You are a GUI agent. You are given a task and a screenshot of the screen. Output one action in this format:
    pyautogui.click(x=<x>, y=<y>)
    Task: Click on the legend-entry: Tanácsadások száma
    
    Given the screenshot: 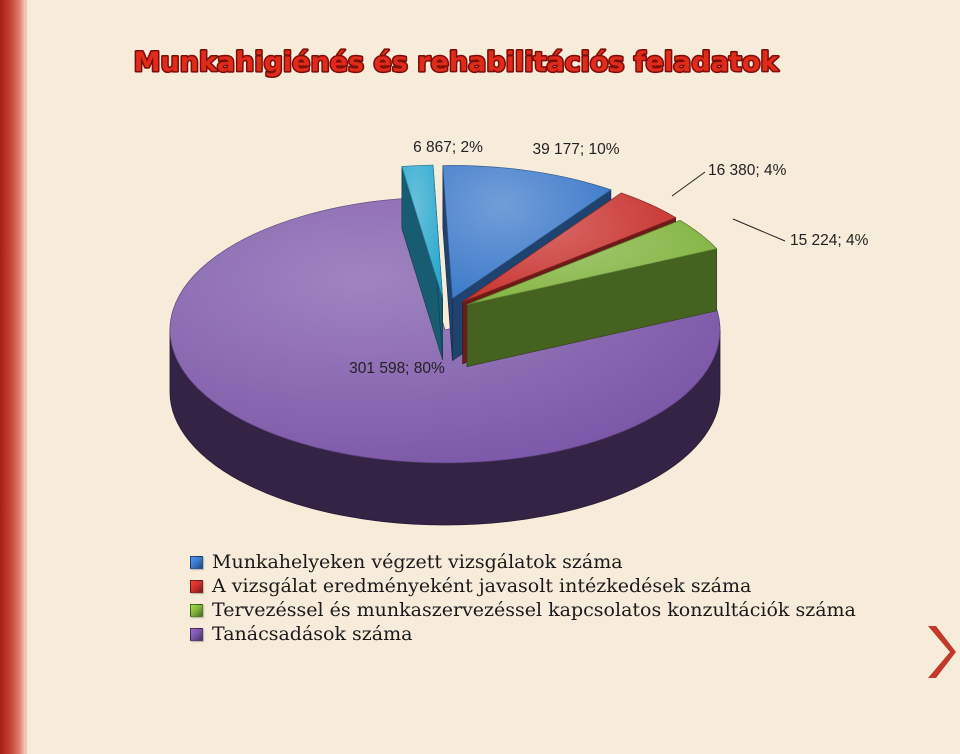 What is the action you would take?
    pyautogui.click(x=523, y=634)
    